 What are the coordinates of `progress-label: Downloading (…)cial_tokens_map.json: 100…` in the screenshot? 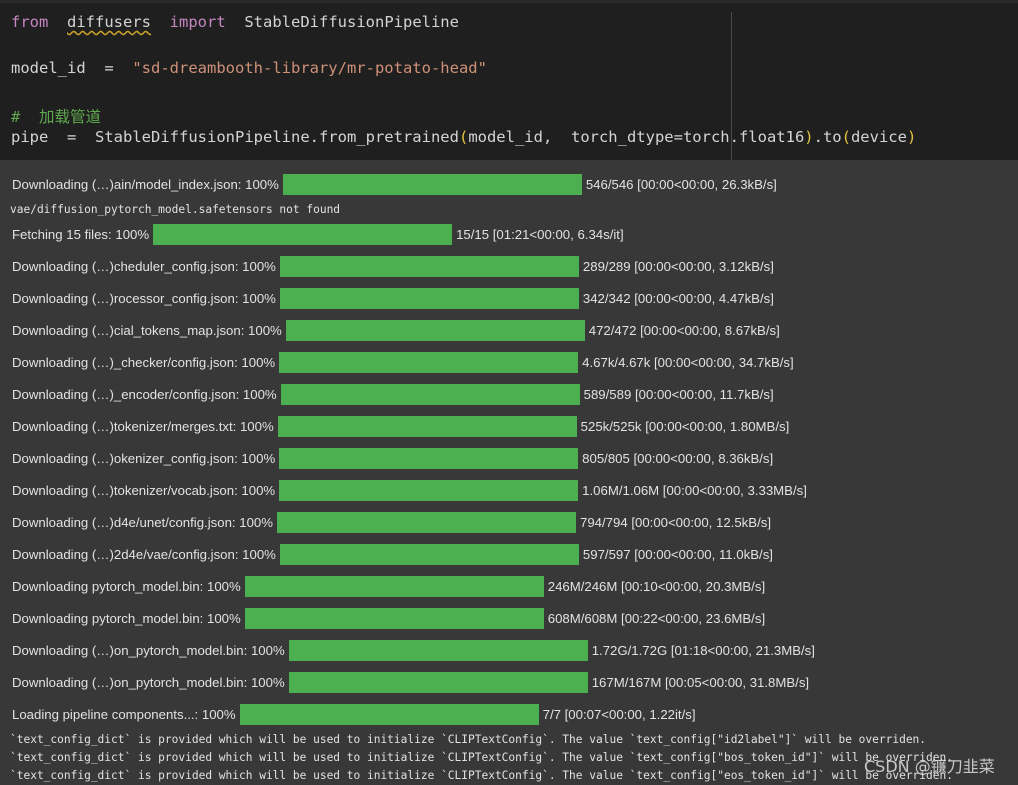 It's located at (147, 330).